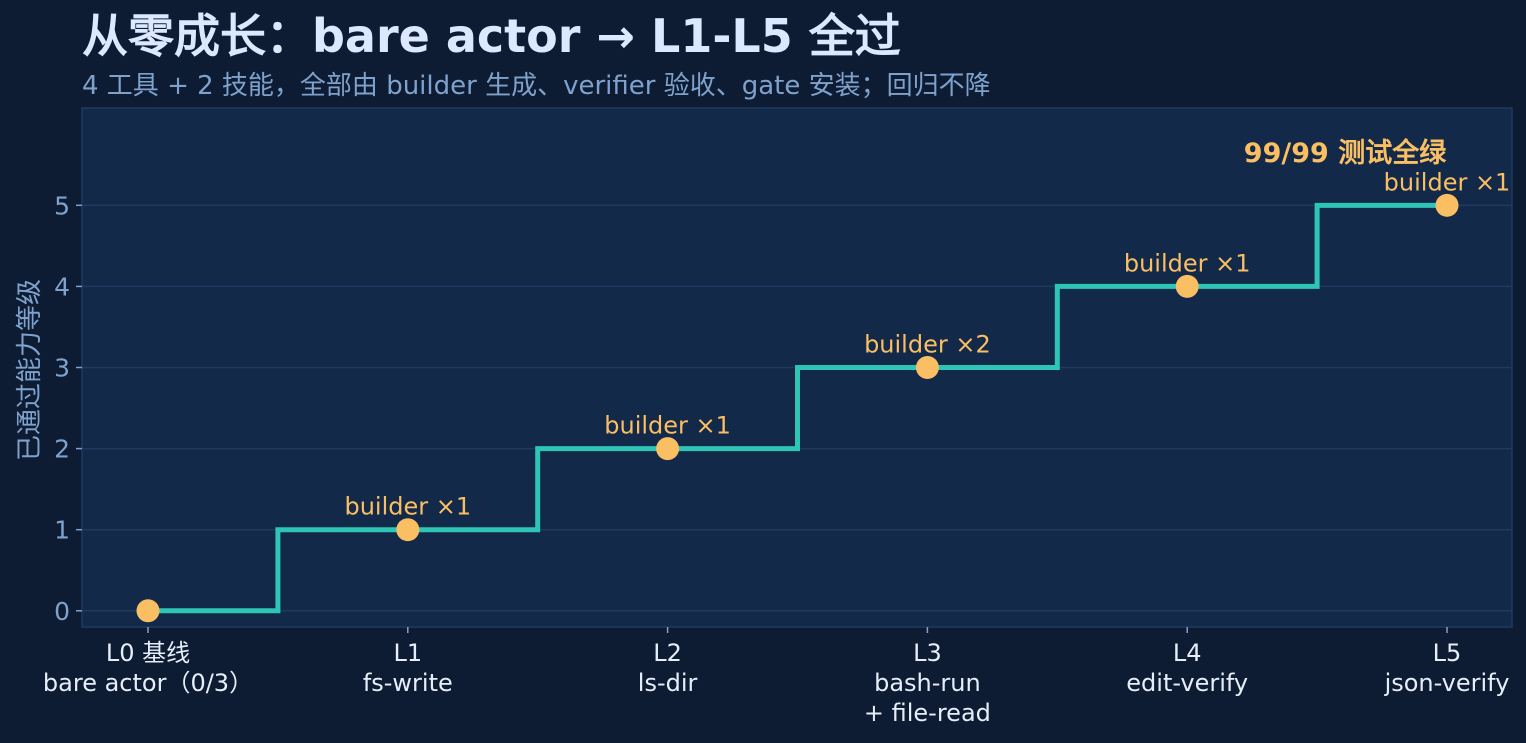 This screenshot has width=1526, height=743. I want to click on x-tick-label-5-line2: json-verify, so click(1447, 683).